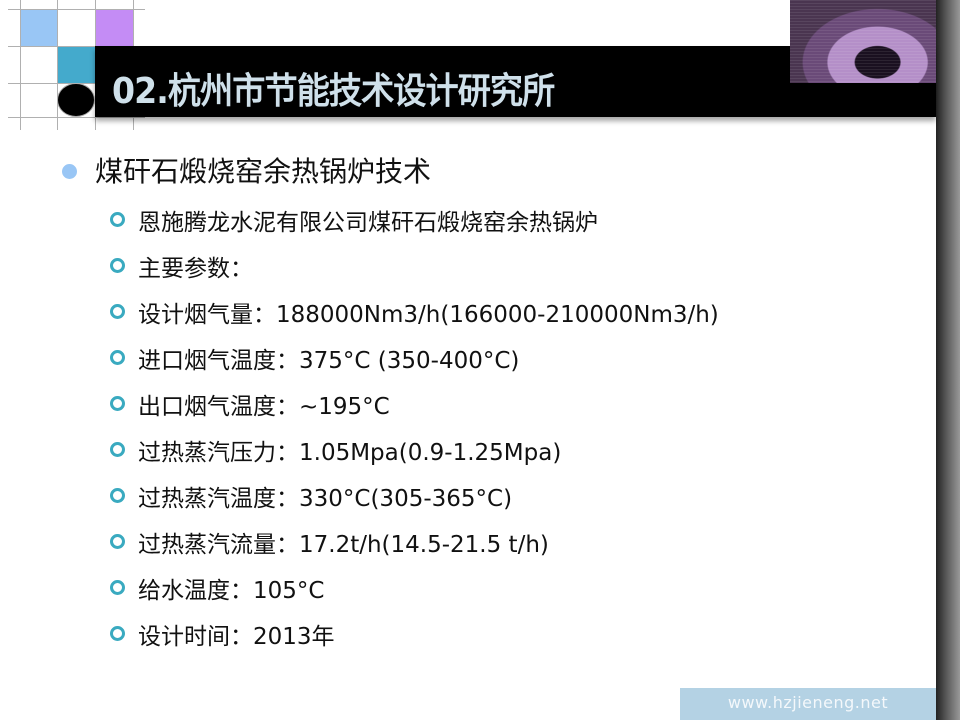 This screenshot has height=720, width=960. I want to click on heading-bullet: 煤矸石煅烧窑余热锅炉技术, so click(263, 171).